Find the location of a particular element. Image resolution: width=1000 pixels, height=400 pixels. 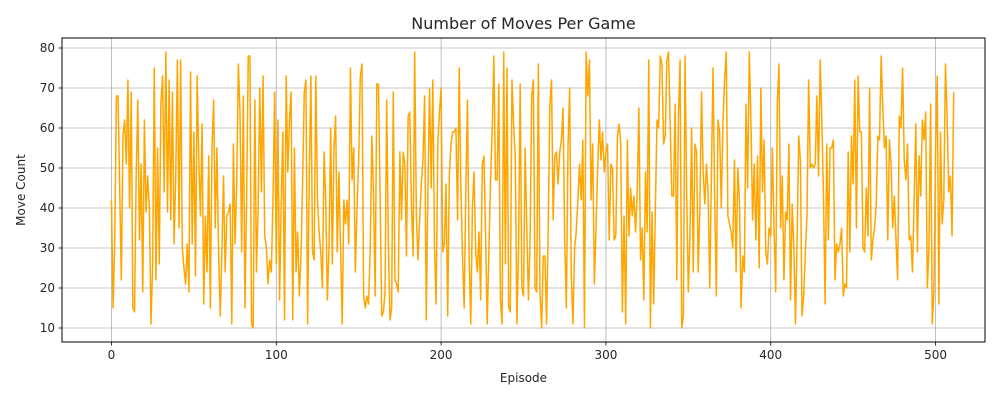

y-tick-label: 60 is located at coordinates (47, 128).